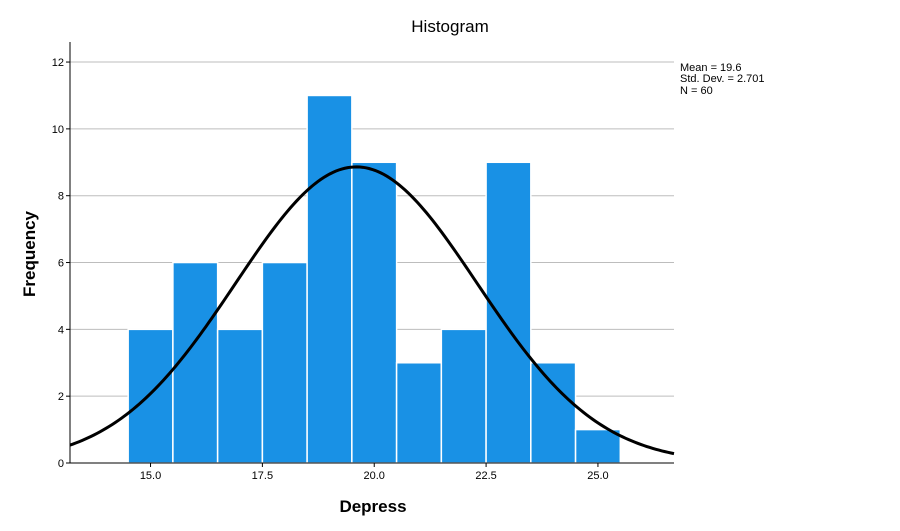 The height and width of the screenshot is (531, 900). What do you see at coordinates (449, 26) in the screenshot?
I see `chart-title: Histogram` at bounding box center [449, 26].